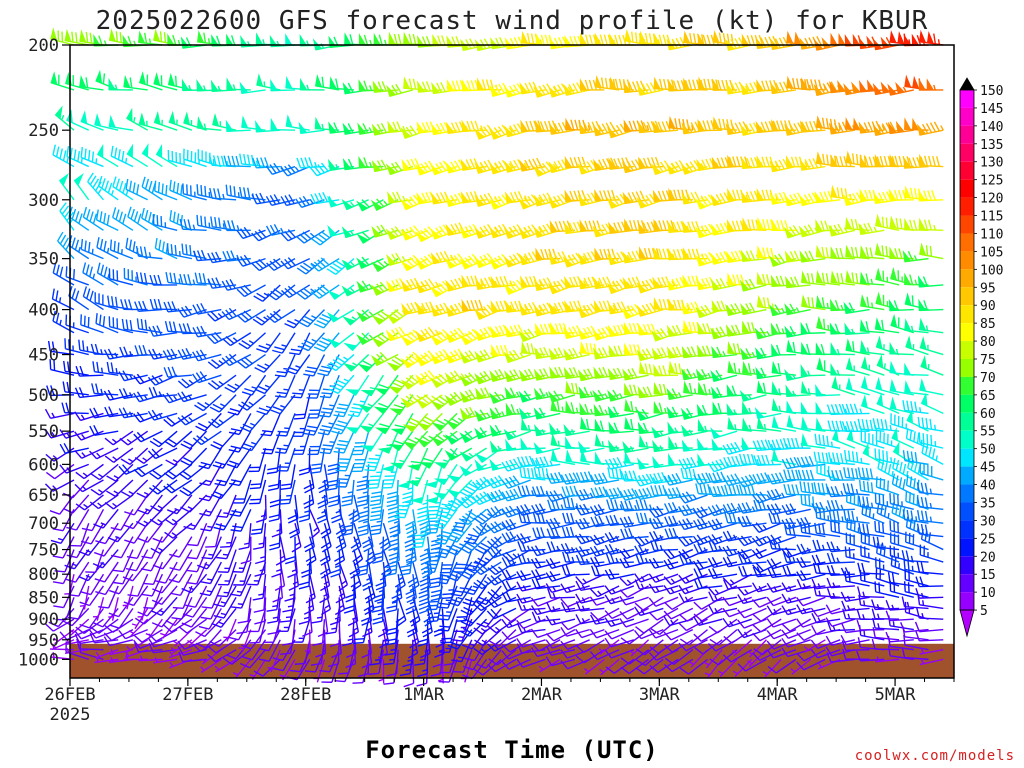 The width and height of the screenshot is (1024, 768). What do you see at coordinates (991, 91) in the screenshot?
I see `colorbar-label: 150` at bounding box center [991, 91].